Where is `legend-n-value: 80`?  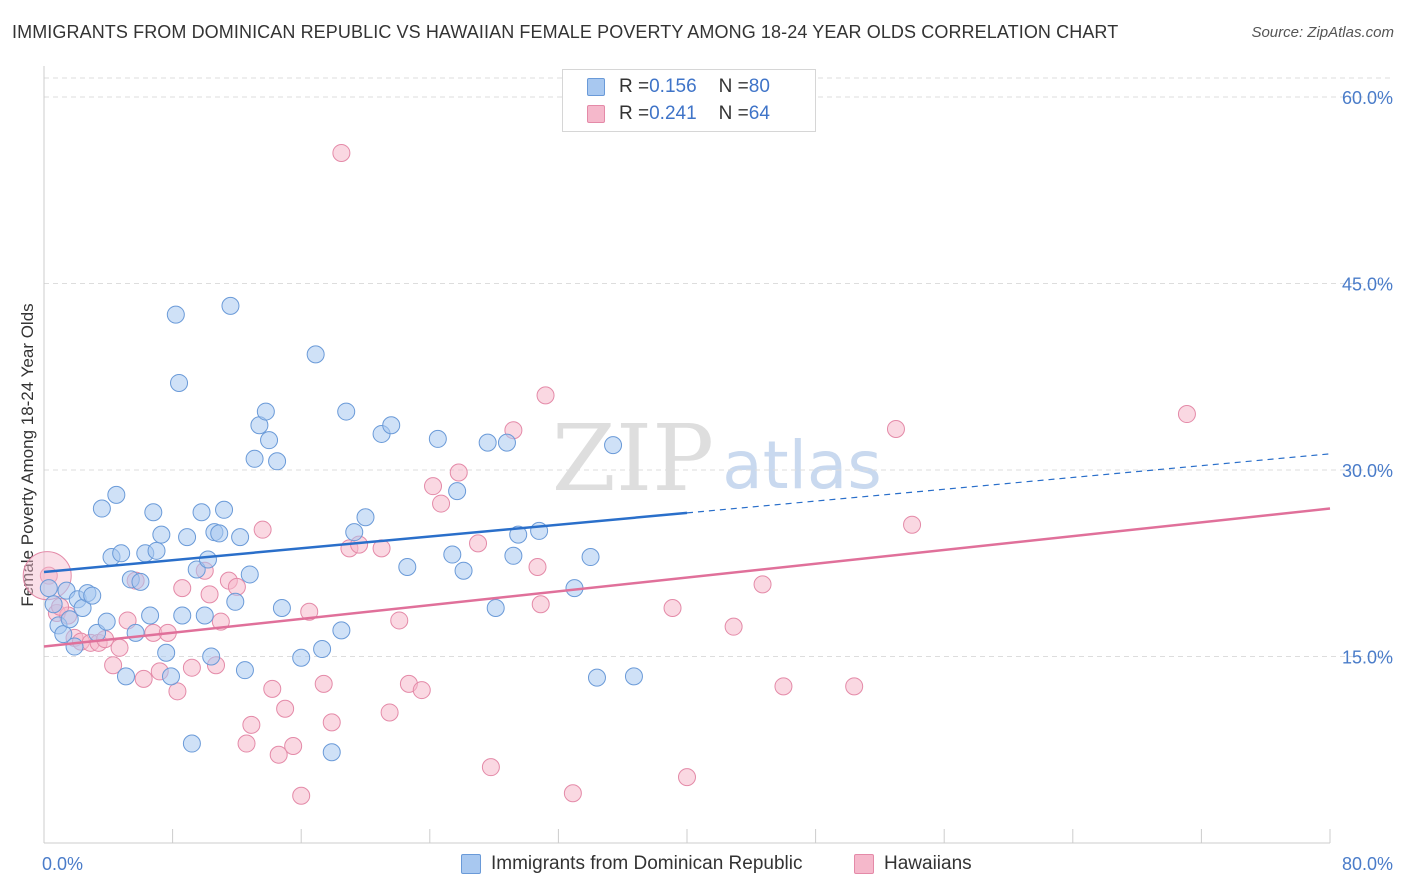 legend-n-value: 80 is located at coordinates (759, 86).